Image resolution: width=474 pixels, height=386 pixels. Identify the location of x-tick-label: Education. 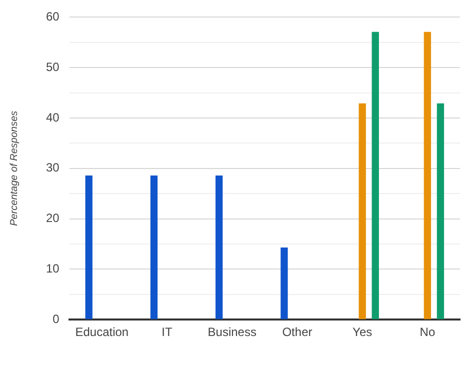
(102, 332).